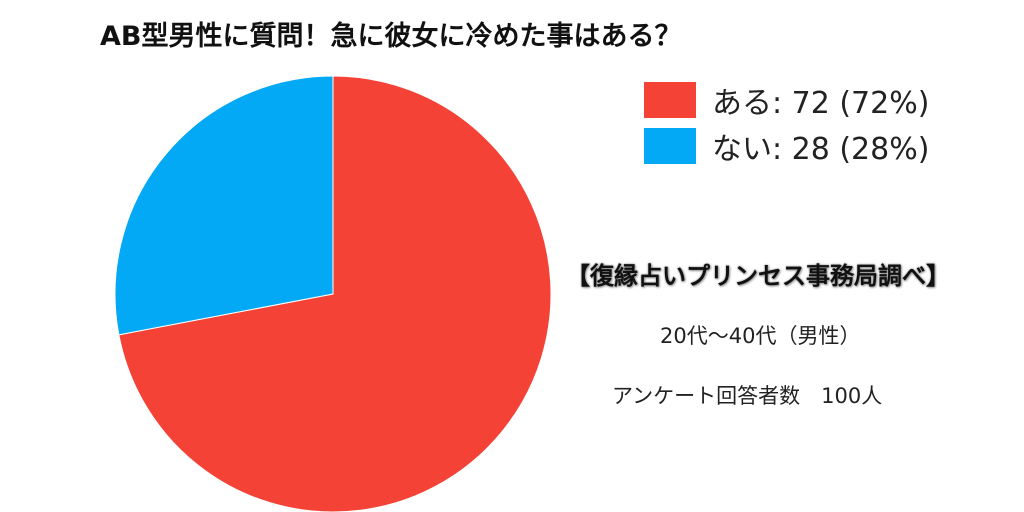  Describe the element at coordinates (670, 100) in the screenshot. I see `legend-swatch-aru` at that location.